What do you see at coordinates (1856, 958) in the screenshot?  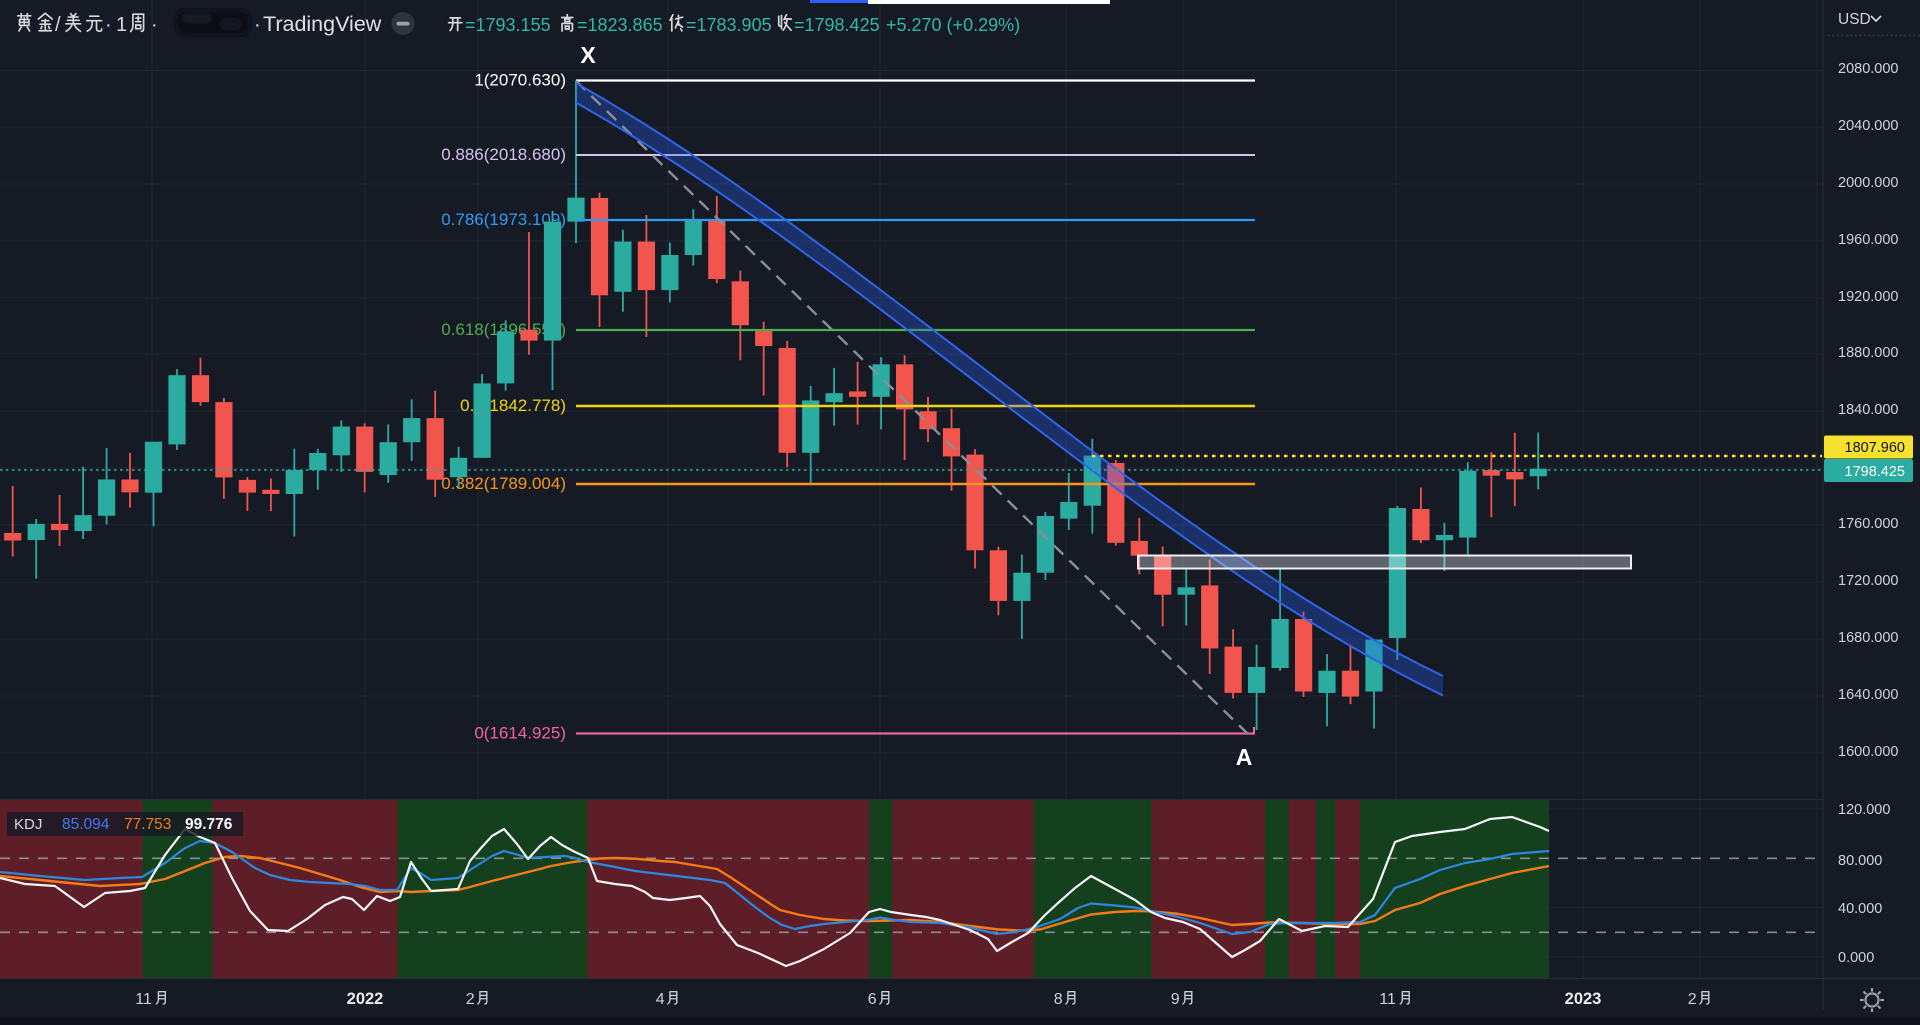 I see `svg-text: 0.000` at bounding box center [1856, 958].